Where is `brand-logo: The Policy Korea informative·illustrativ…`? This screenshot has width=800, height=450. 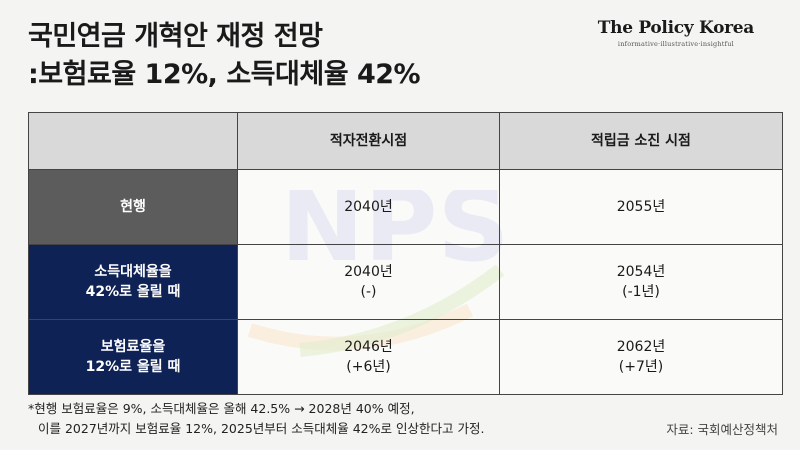 brand-logo: The Policy Korea informative·illustrativ… is located at coordinates (676, 33).